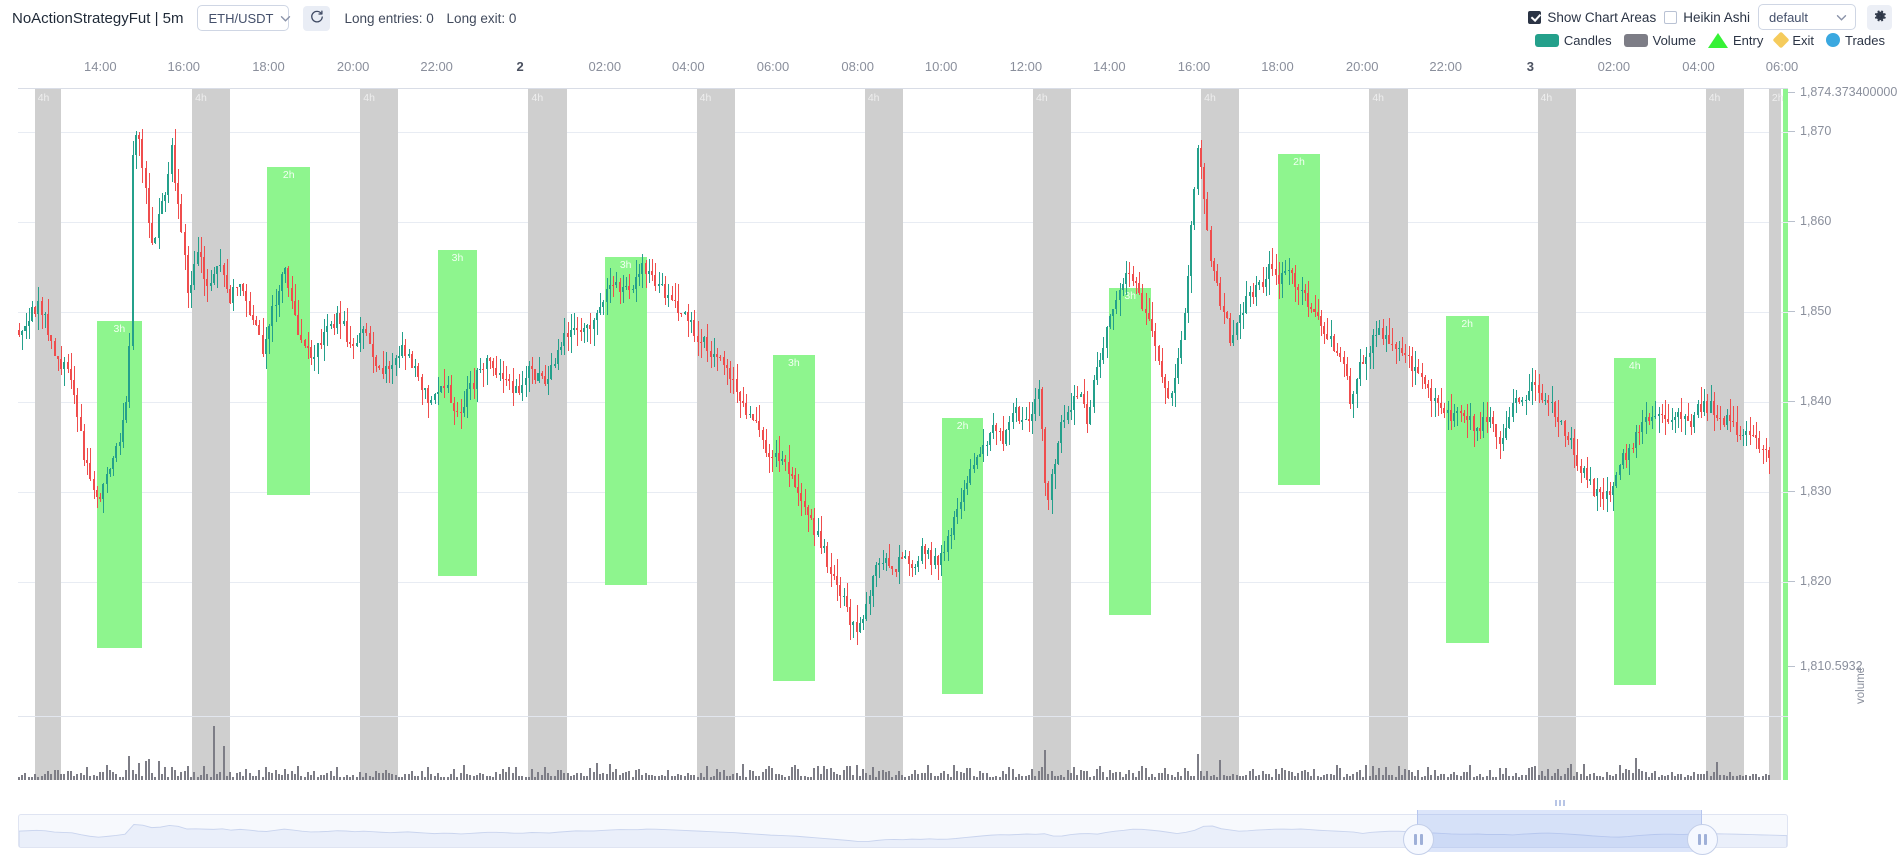  Describe the element at coordinates (1807, 17) in the screenshot. I see `plot-config-select: default` at that location.